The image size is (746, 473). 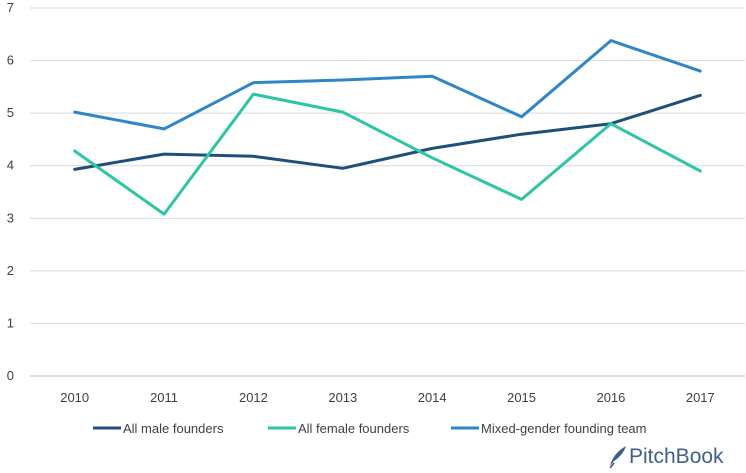 I want to click on legend-item: All female founders, so click(x=339, y=428).